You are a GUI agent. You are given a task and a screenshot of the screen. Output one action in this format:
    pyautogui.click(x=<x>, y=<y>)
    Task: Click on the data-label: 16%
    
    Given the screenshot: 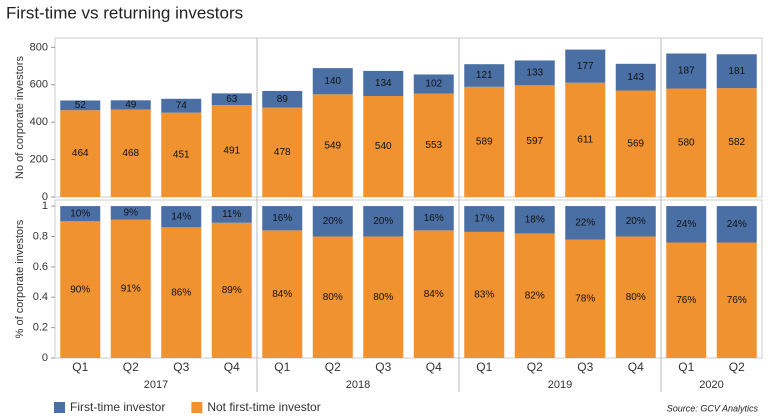 What is the action you would take?
    pyautogui.click(x=282, y=218)
    